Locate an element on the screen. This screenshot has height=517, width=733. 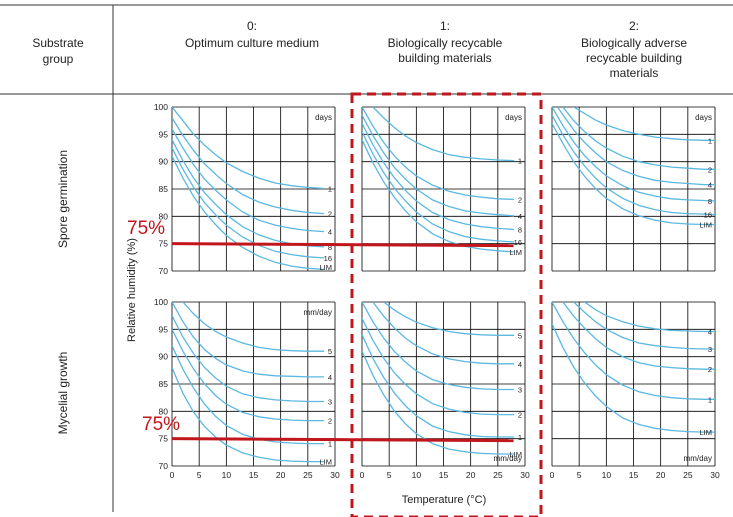
row-label-mycelial-growth: Mycelial growth is located at coordinates (63, 393).